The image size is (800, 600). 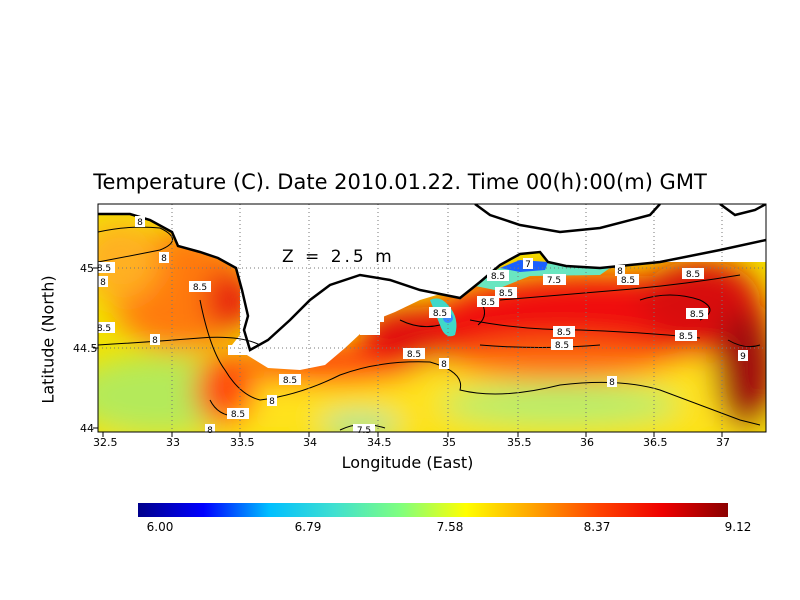 I want to click on colorbar-label: 7.58, so click(x=450, y=527).